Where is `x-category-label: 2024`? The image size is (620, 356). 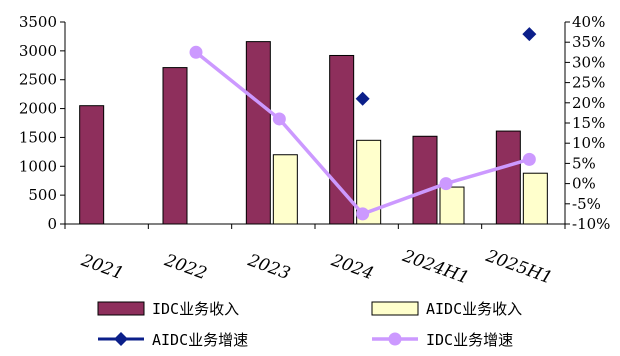
x-category-label: 2024 is located at coordinates (352, 267).